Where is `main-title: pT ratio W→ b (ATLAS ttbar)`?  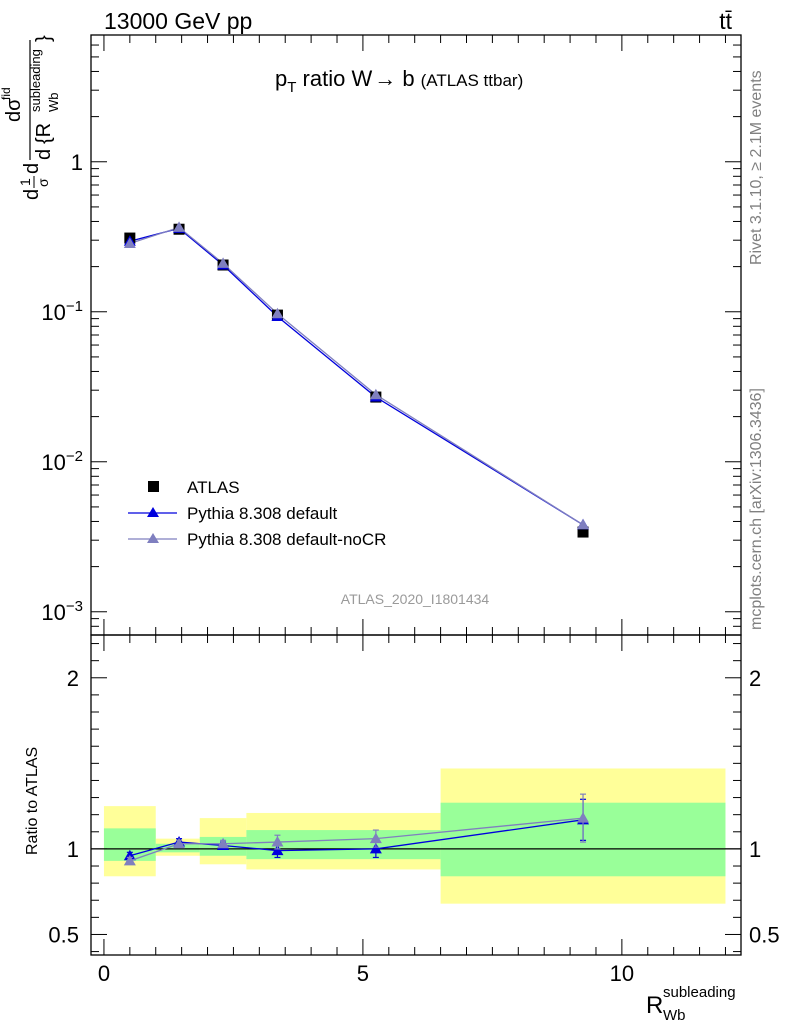
main-title: pT ratio W→ b (ATLAS ttbar) is located at coordinates (399, 81).